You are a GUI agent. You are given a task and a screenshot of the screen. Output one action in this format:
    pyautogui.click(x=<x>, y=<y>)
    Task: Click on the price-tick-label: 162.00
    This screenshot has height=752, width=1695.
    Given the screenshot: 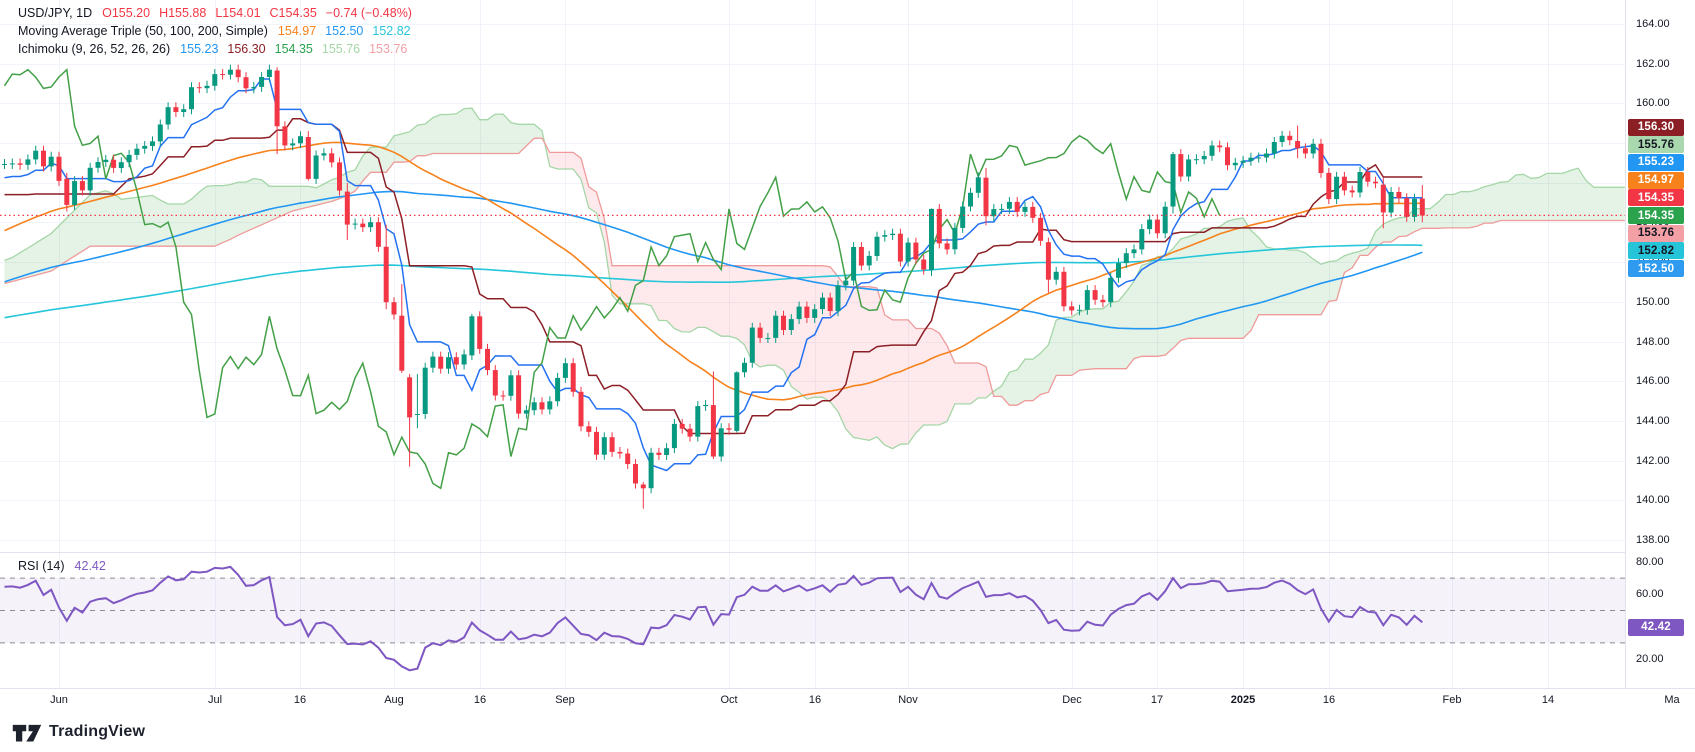 What is the action you would take?
    pyautogui.click(x=1653, y=63)
    